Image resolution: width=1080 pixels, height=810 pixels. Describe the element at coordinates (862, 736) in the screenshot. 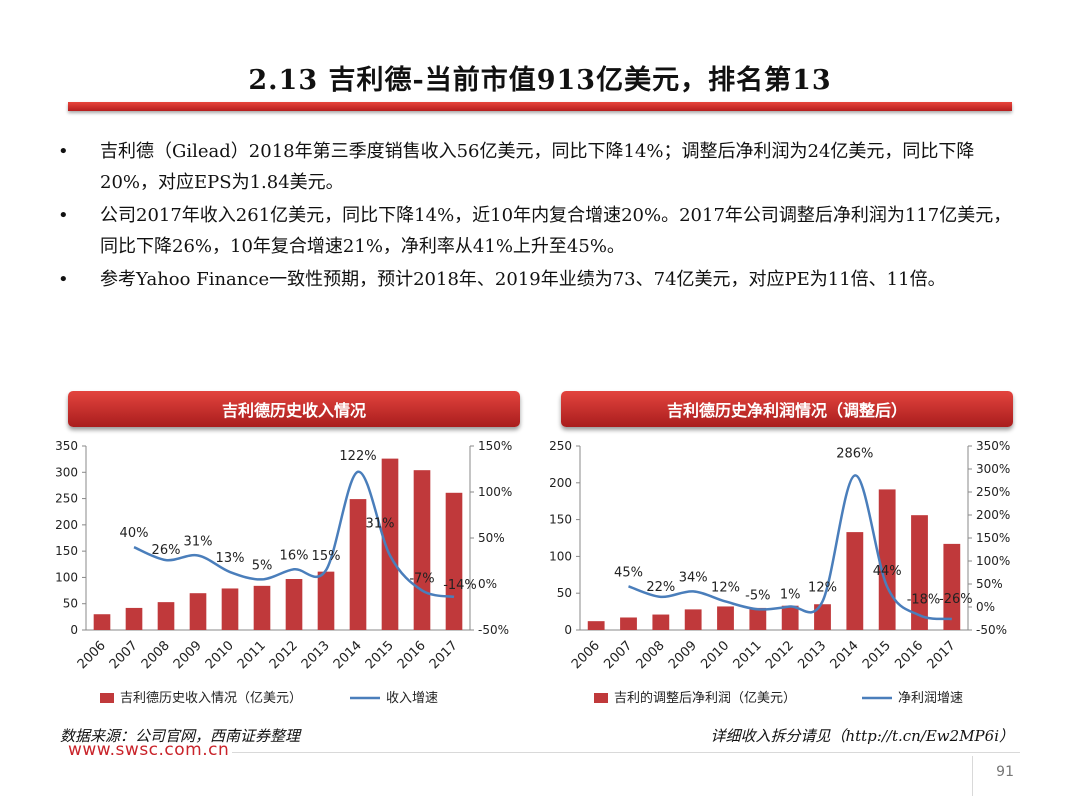

I see `detail-link-note: 详细收入拆分请见（http://t.cn/Ew2MP6i）` at that location.